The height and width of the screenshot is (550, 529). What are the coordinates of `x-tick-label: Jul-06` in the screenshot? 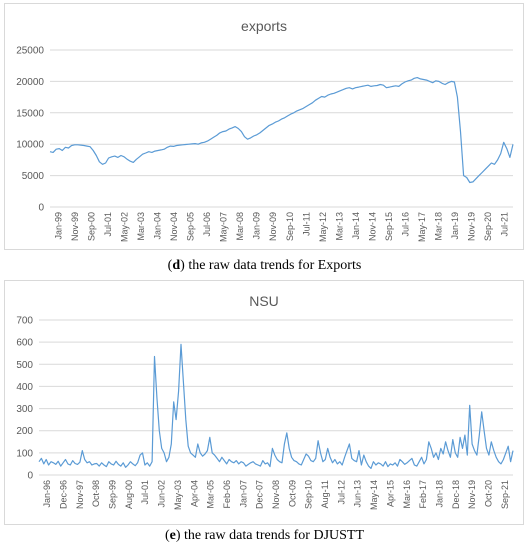 It's located at (207, 224).